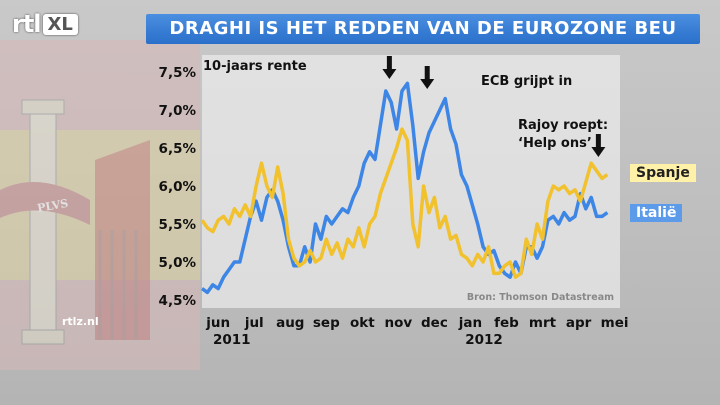  Describe the element at coordinates (656, 213) in the screenshot. I see `series-label-italie: Italië` at that location.